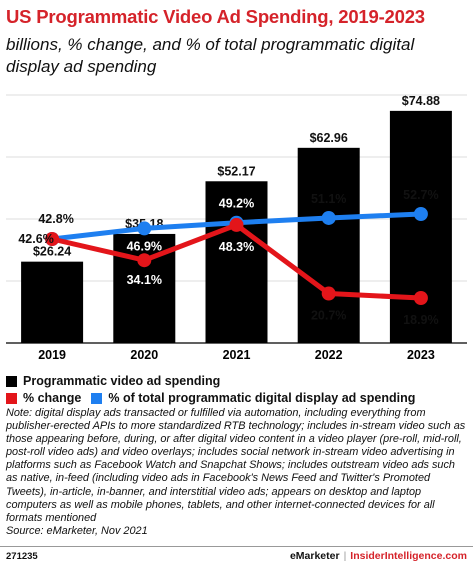  I want to click on legend-swatch-spending, so click(11, 381).